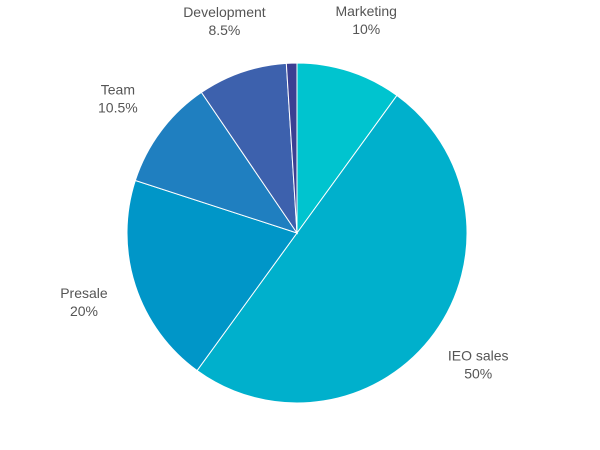 This screenshot has height=450, width=600. I want to click on pie-label-percent: 20%, so click(84, 311).